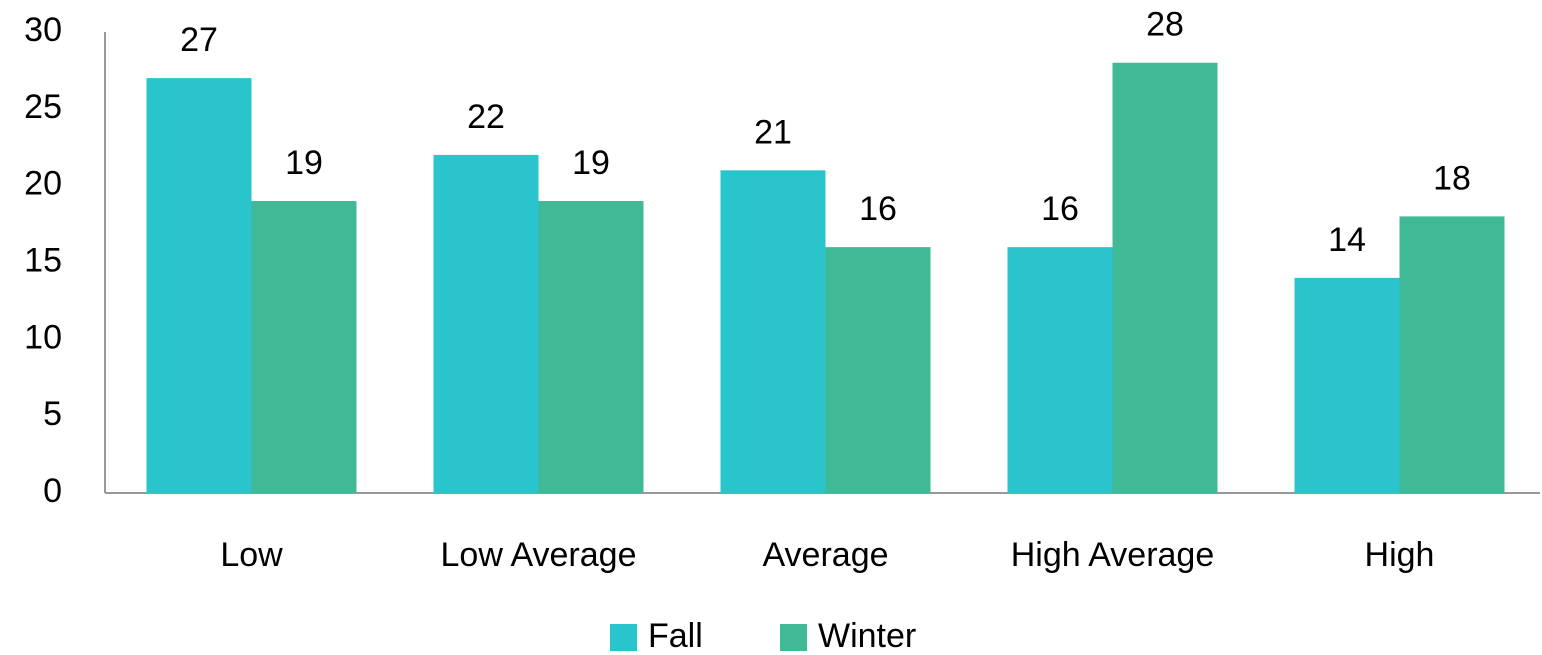  What do you see at coordinates (1113, 555) in the screenshot?
I see `x-tick-label: High Average` at bounding box center [1113, 555].